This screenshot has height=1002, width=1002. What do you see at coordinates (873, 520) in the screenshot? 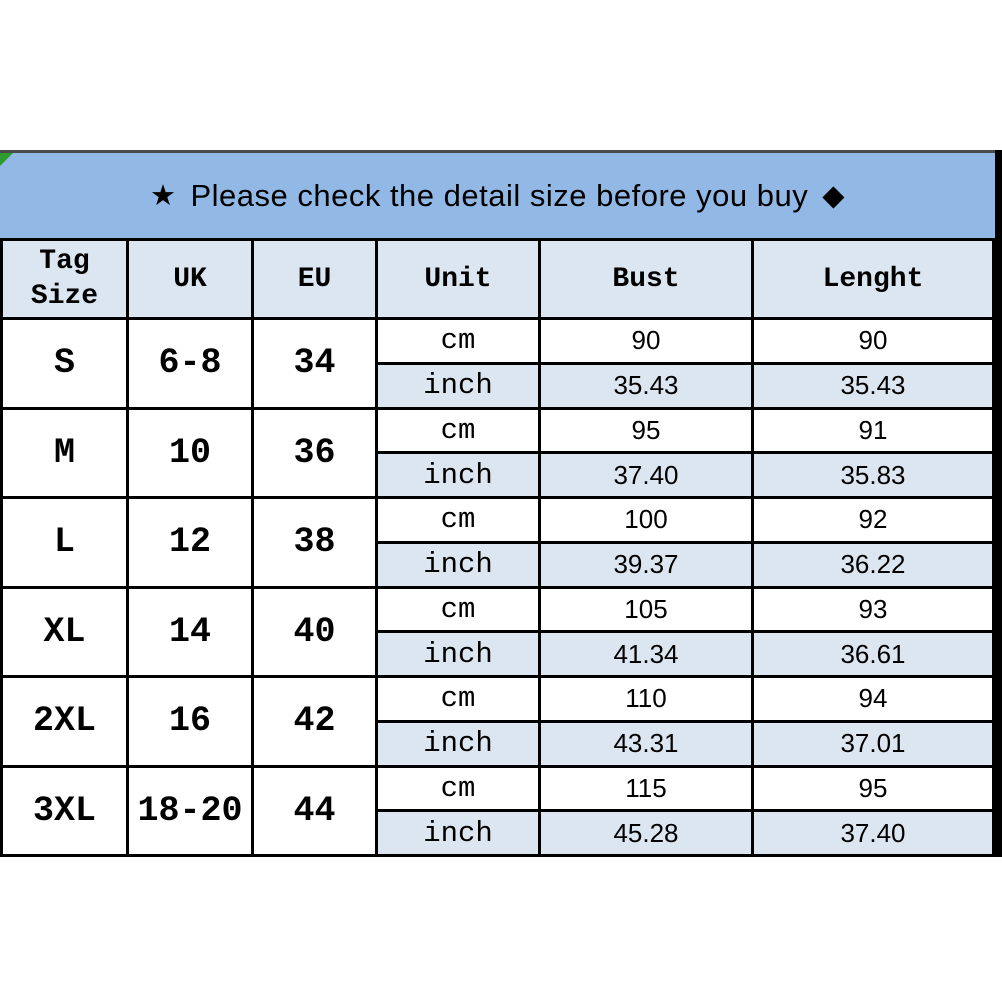
I see `cell-length-cm: 92` at bounding box center [873, 520].